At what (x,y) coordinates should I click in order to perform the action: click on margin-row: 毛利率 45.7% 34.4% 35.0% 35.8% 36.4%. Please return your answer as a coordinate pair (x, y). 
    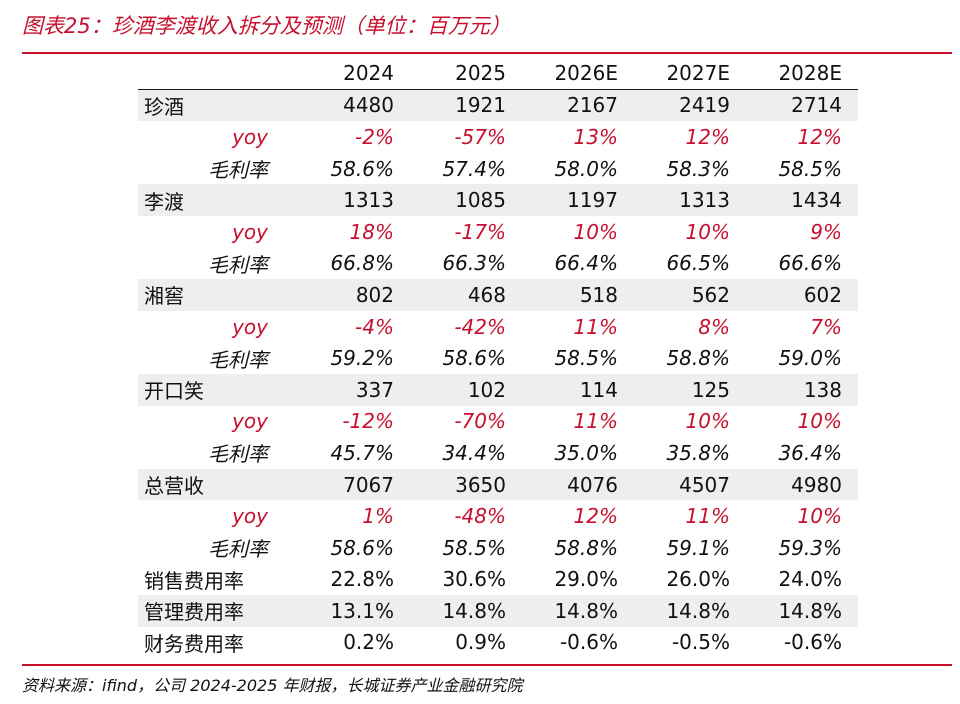
    Looking at the image, I should click on (498, 453).